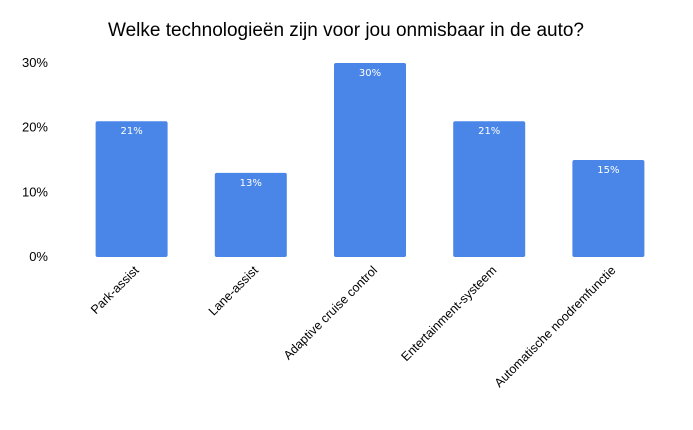 The height and width of the screenshot is (430, 693). What do you see at coordinates (251, 183) in the screenshot?
I see `data-label: 13%` at bounding box center [251, 183].